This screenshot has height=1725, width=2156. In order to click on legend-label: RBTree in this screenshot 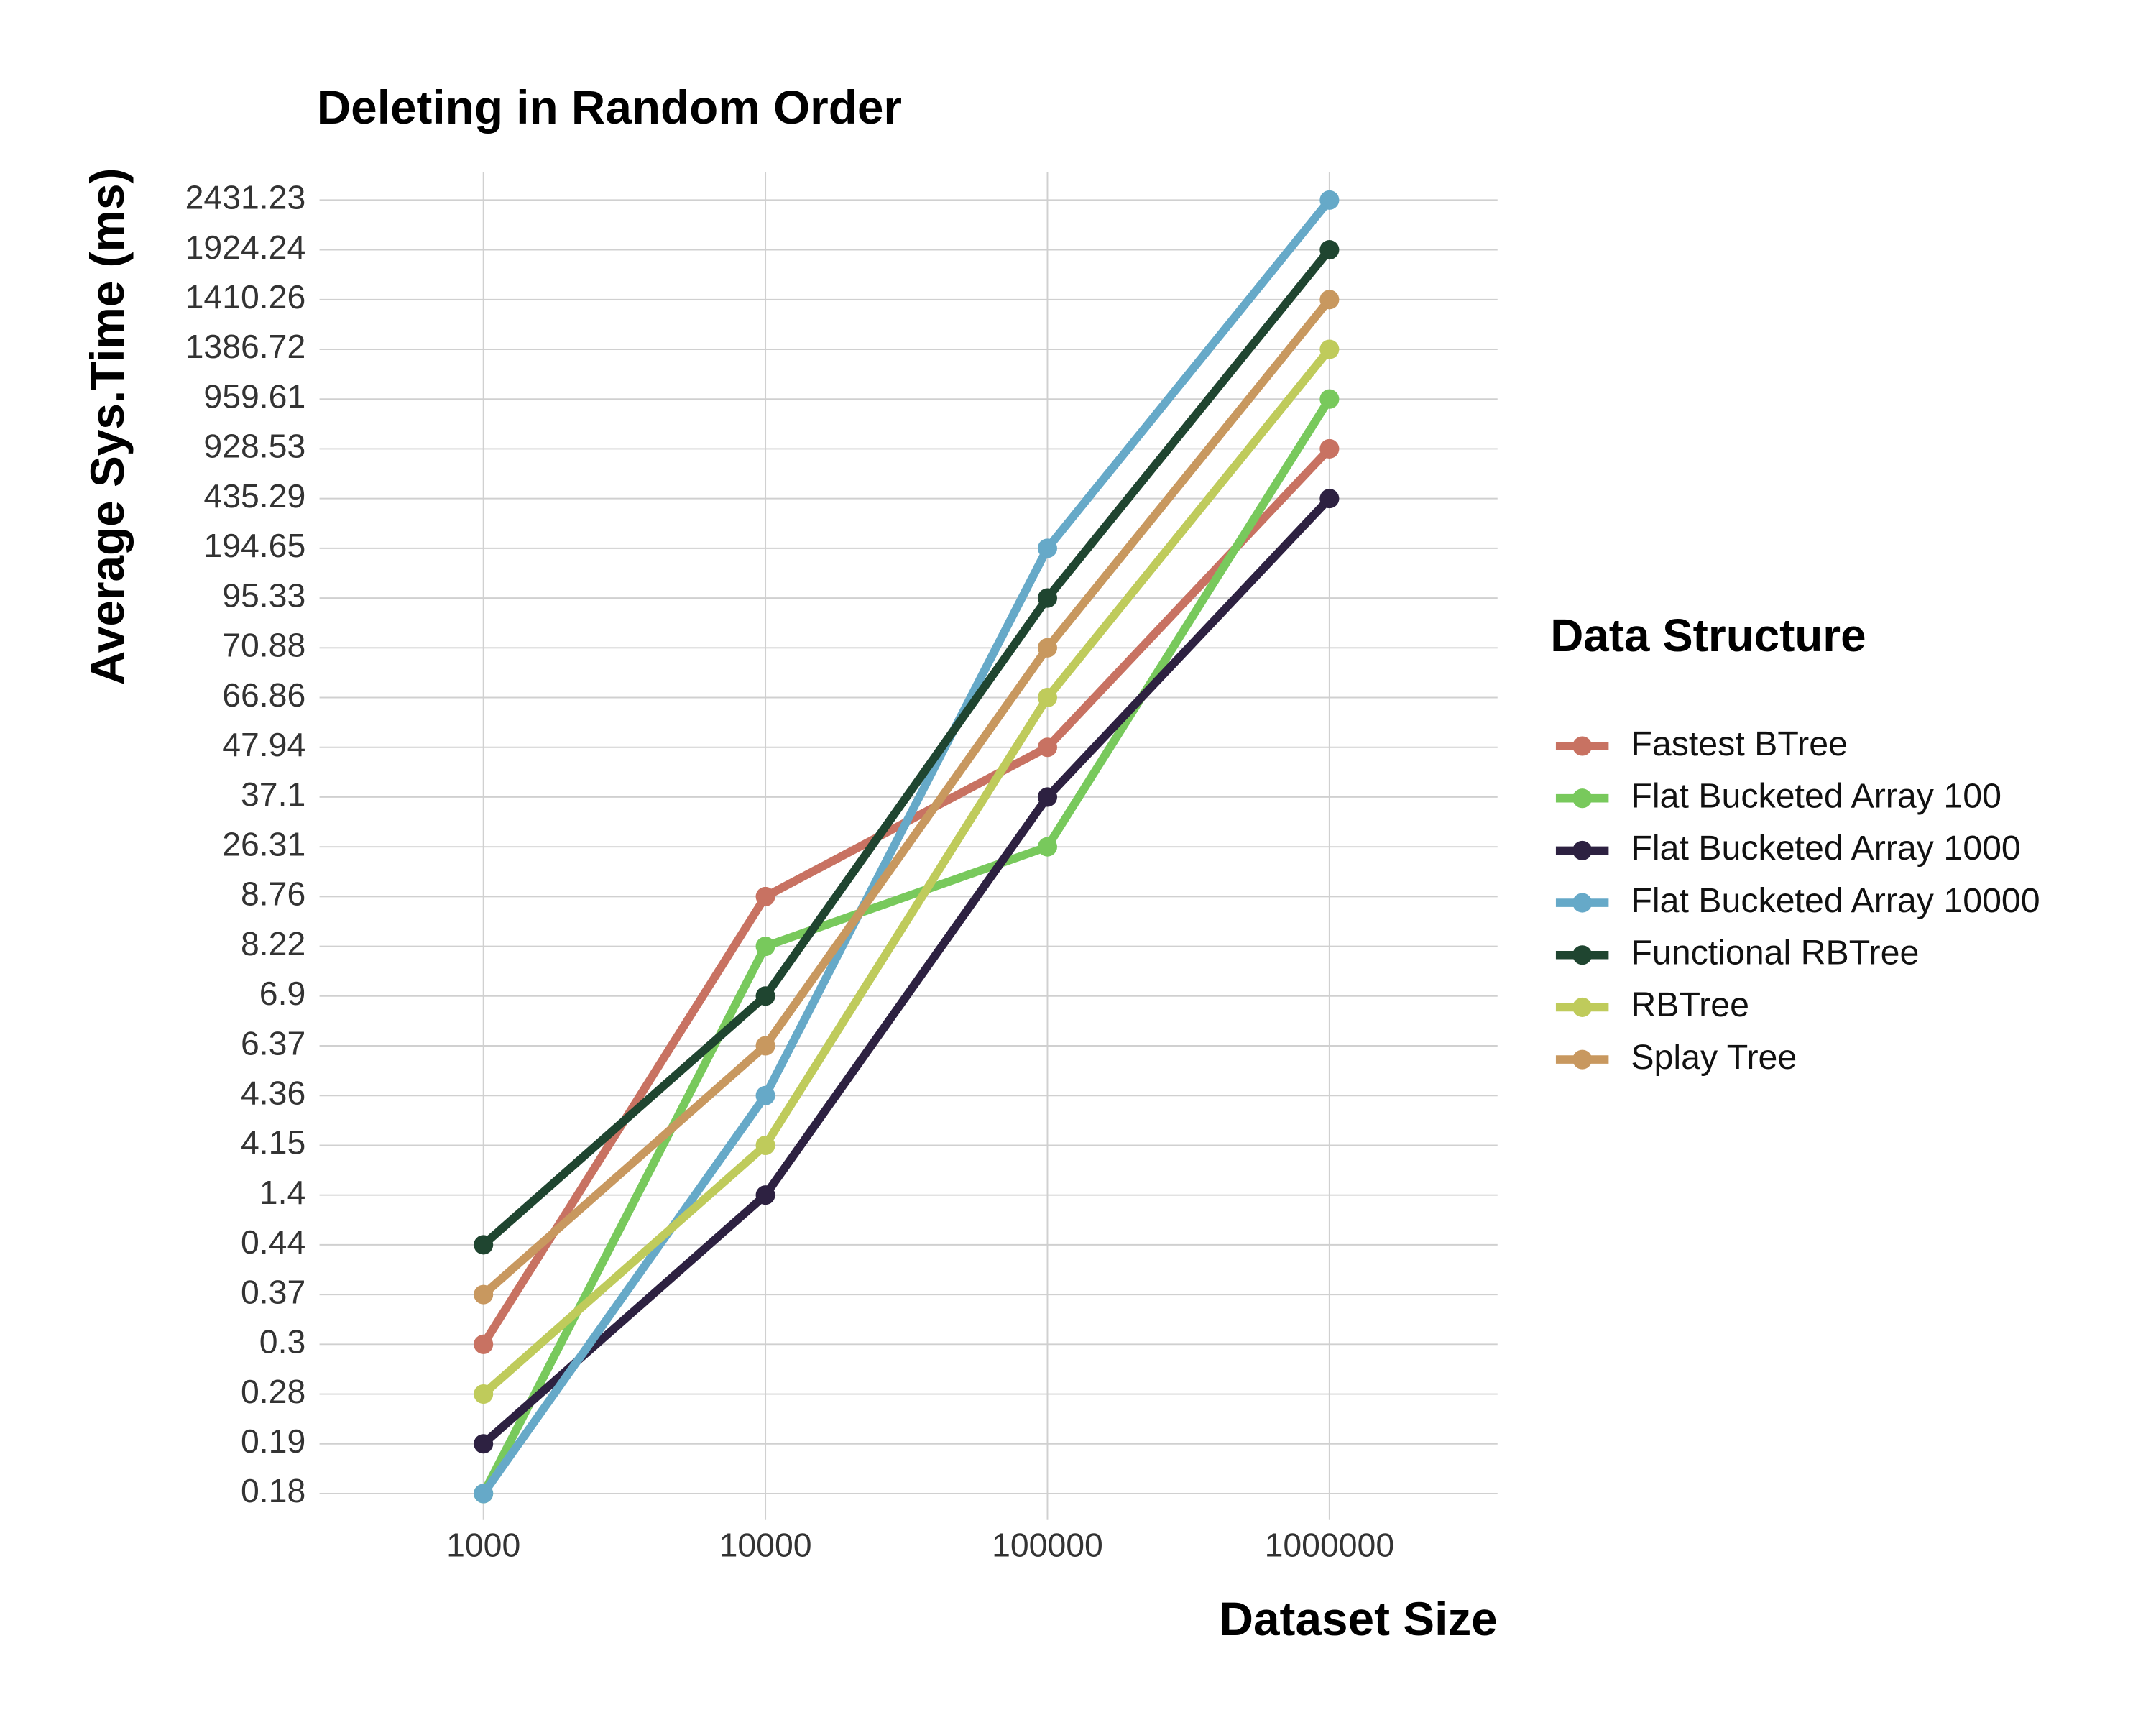, I will do `click(1690, 1004)`.